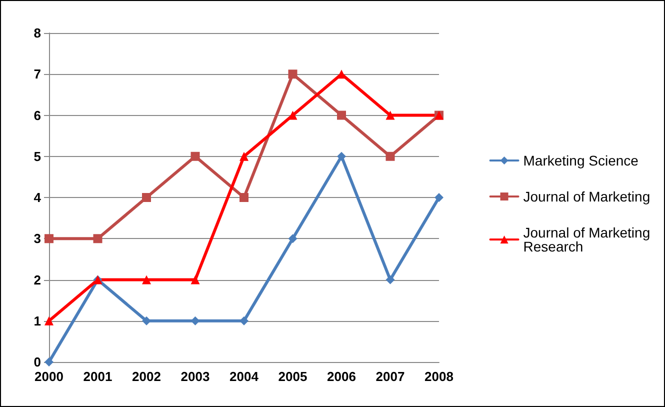 This screenshot has width=665, height=407. I want to click on x-tick-label: 2001, so click(97, 376).